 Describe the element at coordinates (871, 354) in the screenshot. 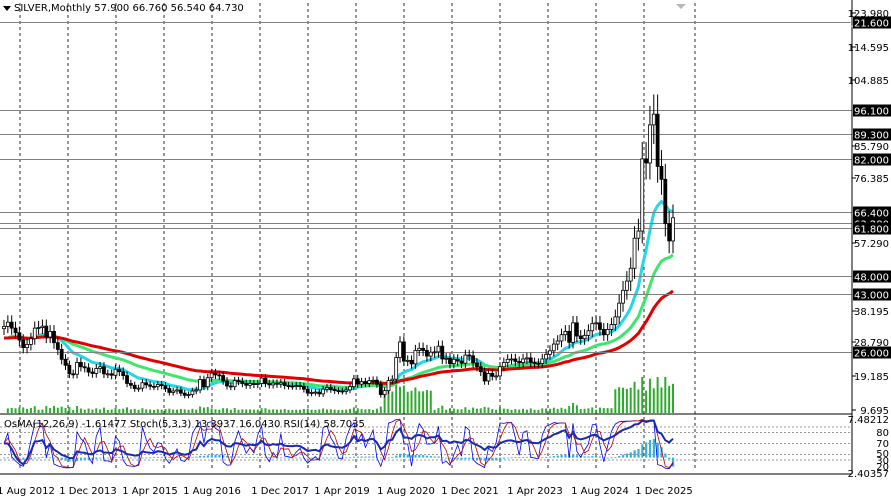

I see `level-price-text: 26.000` at that location.